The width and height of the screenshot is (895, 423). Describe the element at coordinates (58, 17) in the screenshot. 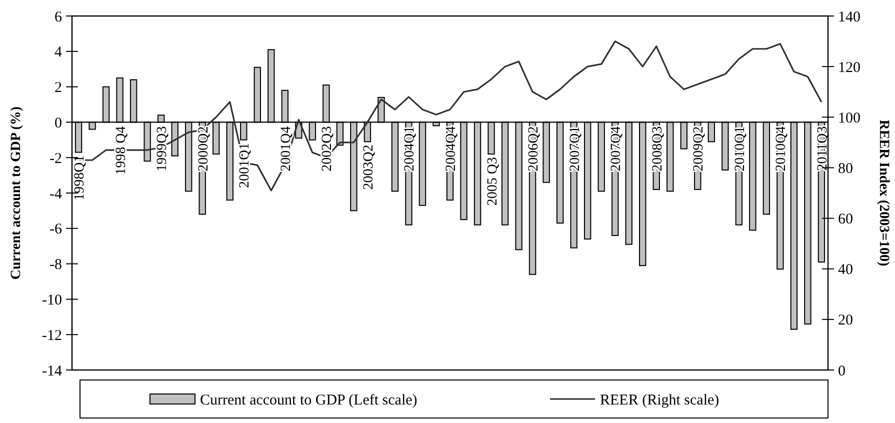

I see `y-tick-label: 6` at that location.